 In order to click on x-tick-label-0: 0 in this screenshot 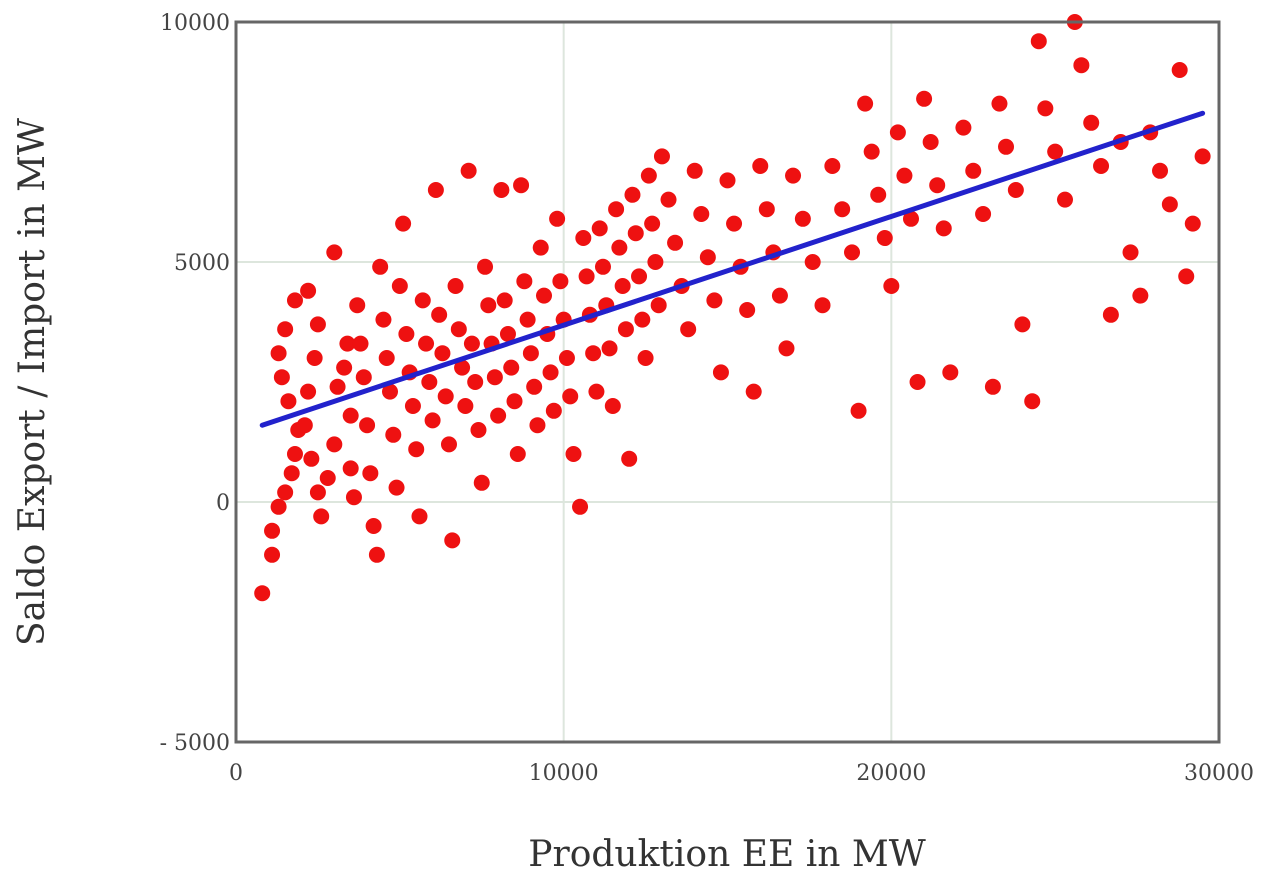, I will do `click(236, 773)`.